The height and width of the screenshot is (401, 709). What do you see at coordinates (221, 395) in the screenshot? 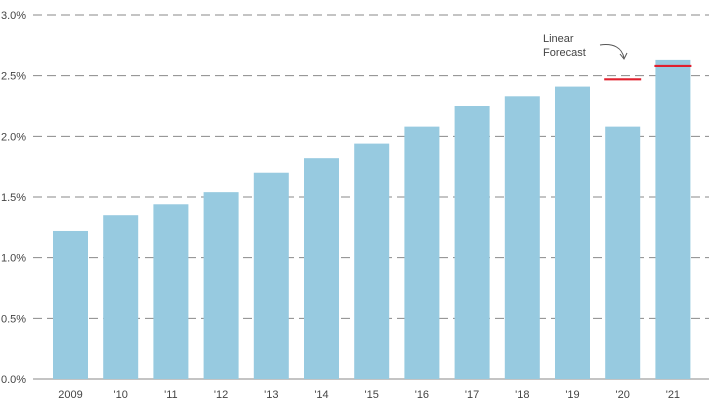
I see `x-tick-label: '12` at bounding box center [221, 395].